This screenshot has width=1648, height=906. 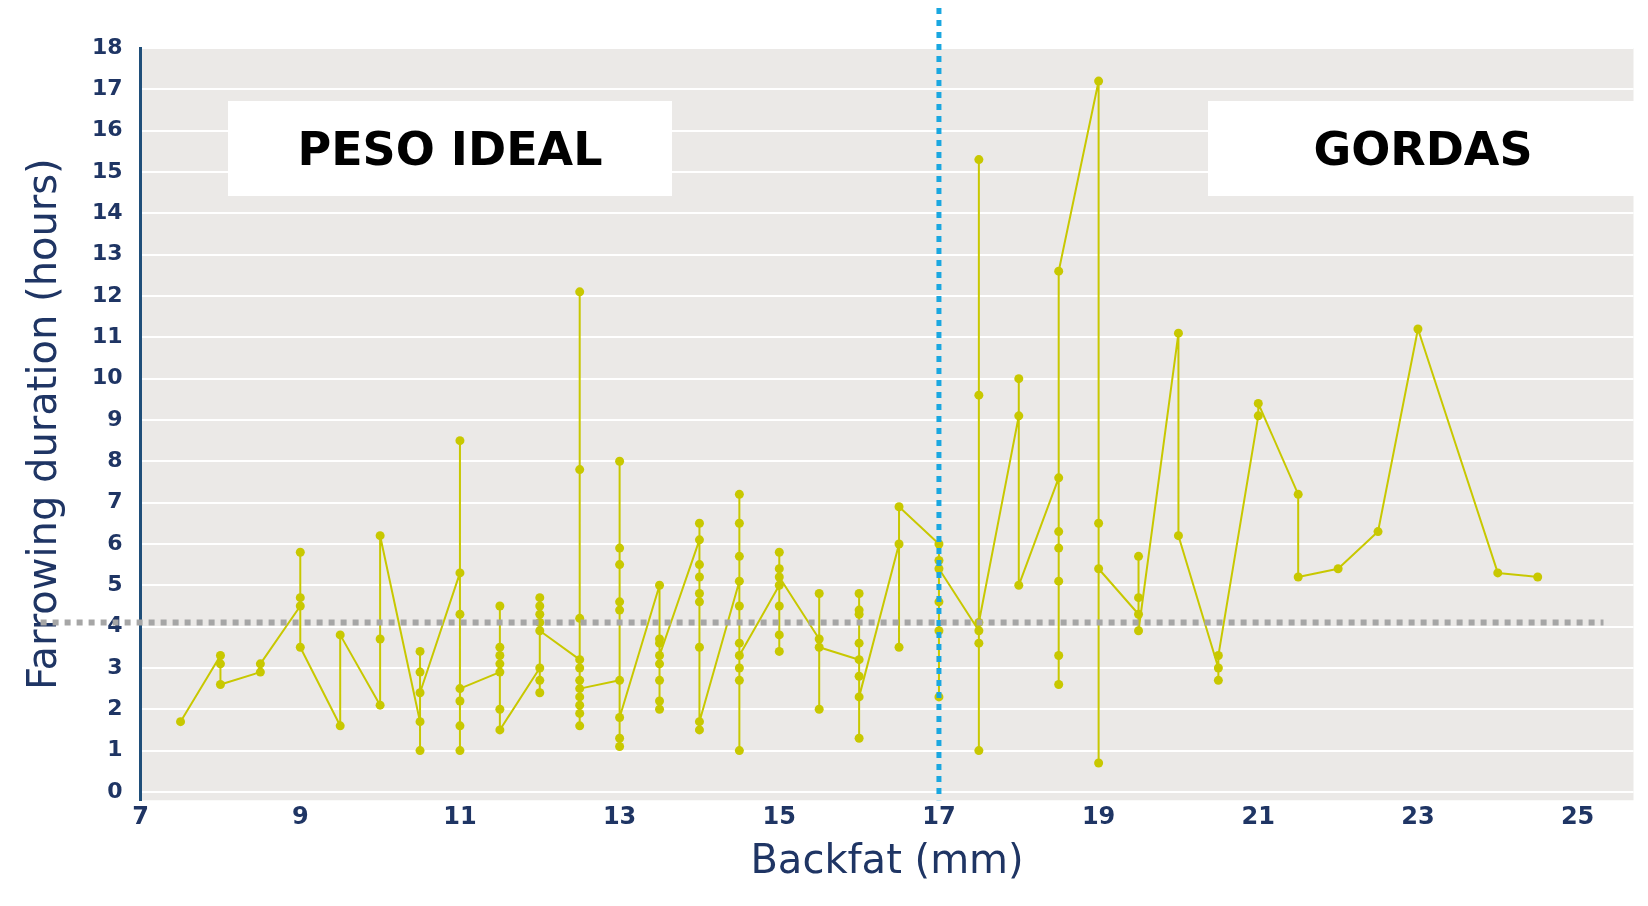 I want to click on y-tick-label: 16, so click(x=107, y=129).